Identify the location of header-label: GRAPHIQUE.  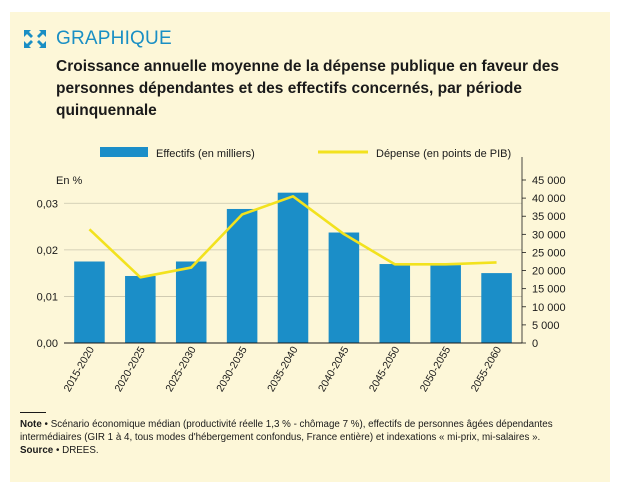
(114, 38).